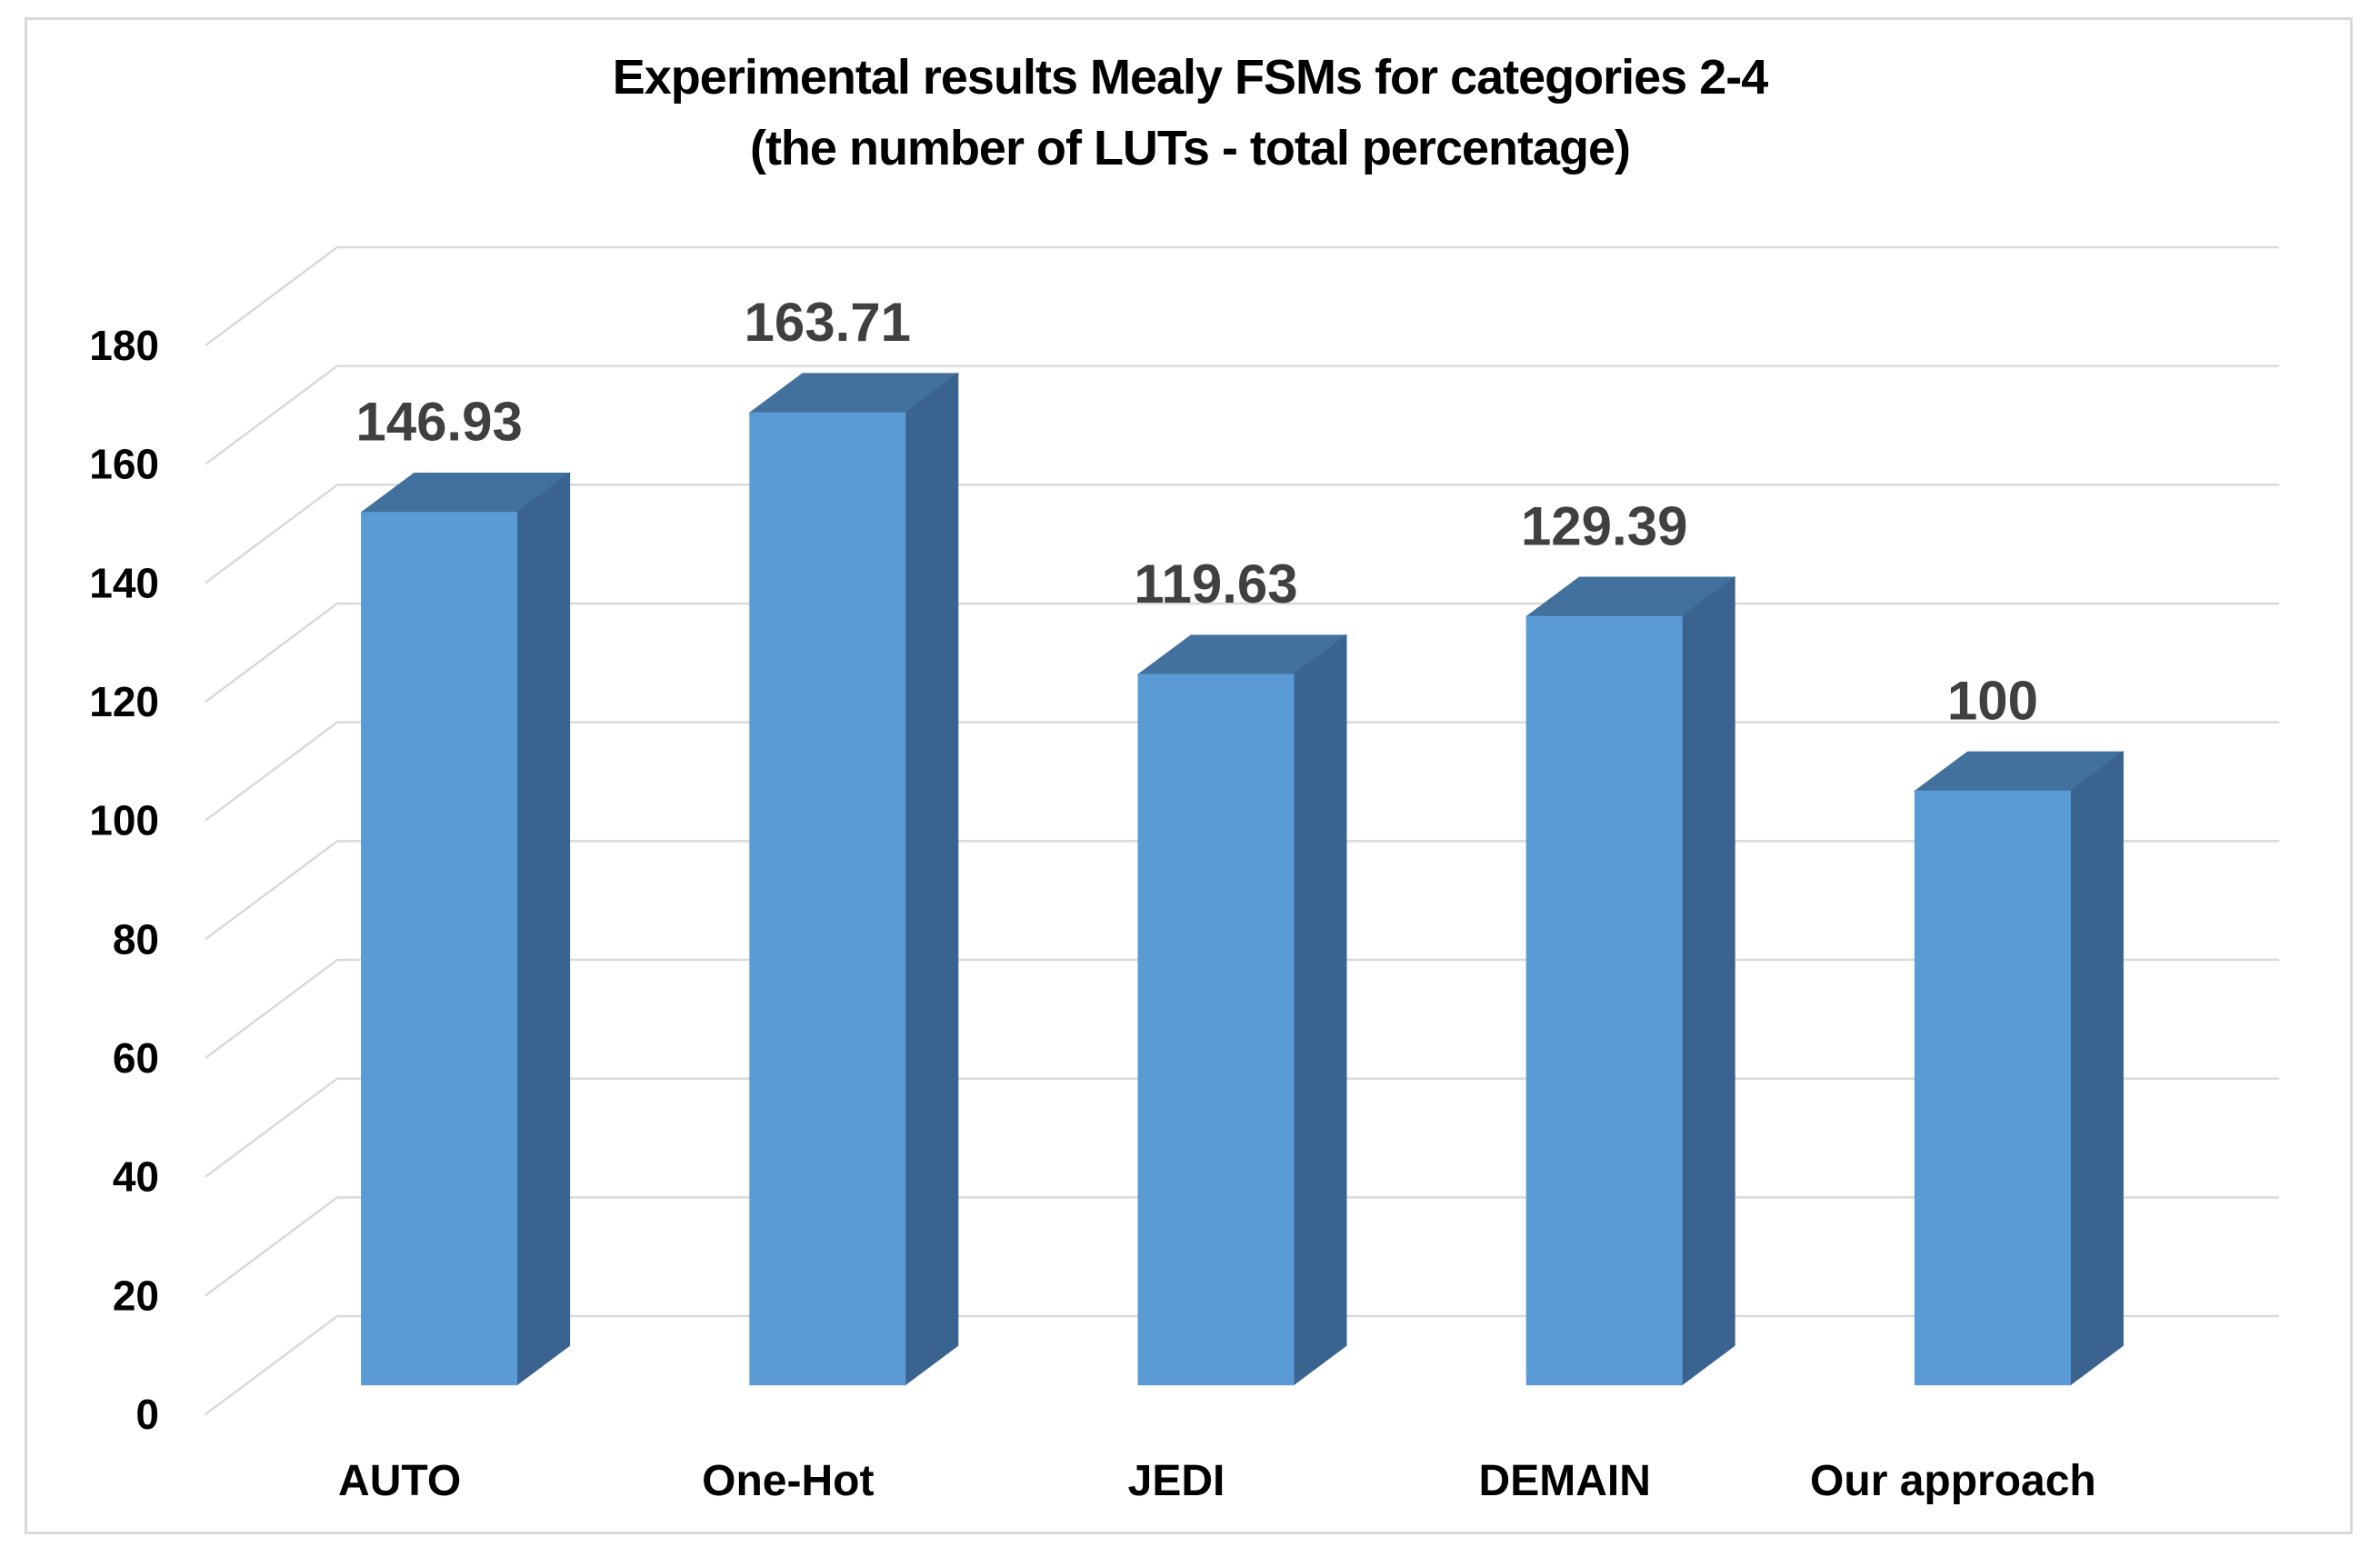 This screenshot has width=2380, height=1567. Describe the element at coordinates (124, 820) in the screenshot. I see `y-tick-label: 100` at that location.